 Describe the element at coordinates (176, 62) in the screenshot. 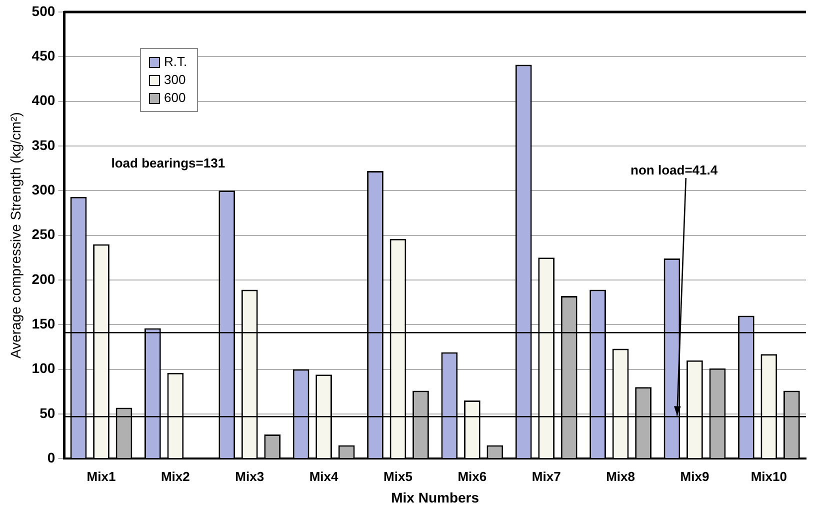

I see `legend-label: R.T.` at that location.